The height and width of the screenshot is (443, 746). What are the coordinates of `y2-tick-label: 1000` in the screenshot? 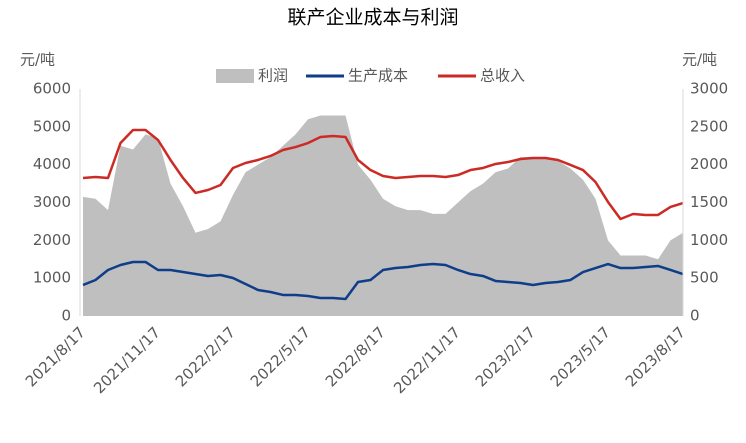 It's located at (709, 240).